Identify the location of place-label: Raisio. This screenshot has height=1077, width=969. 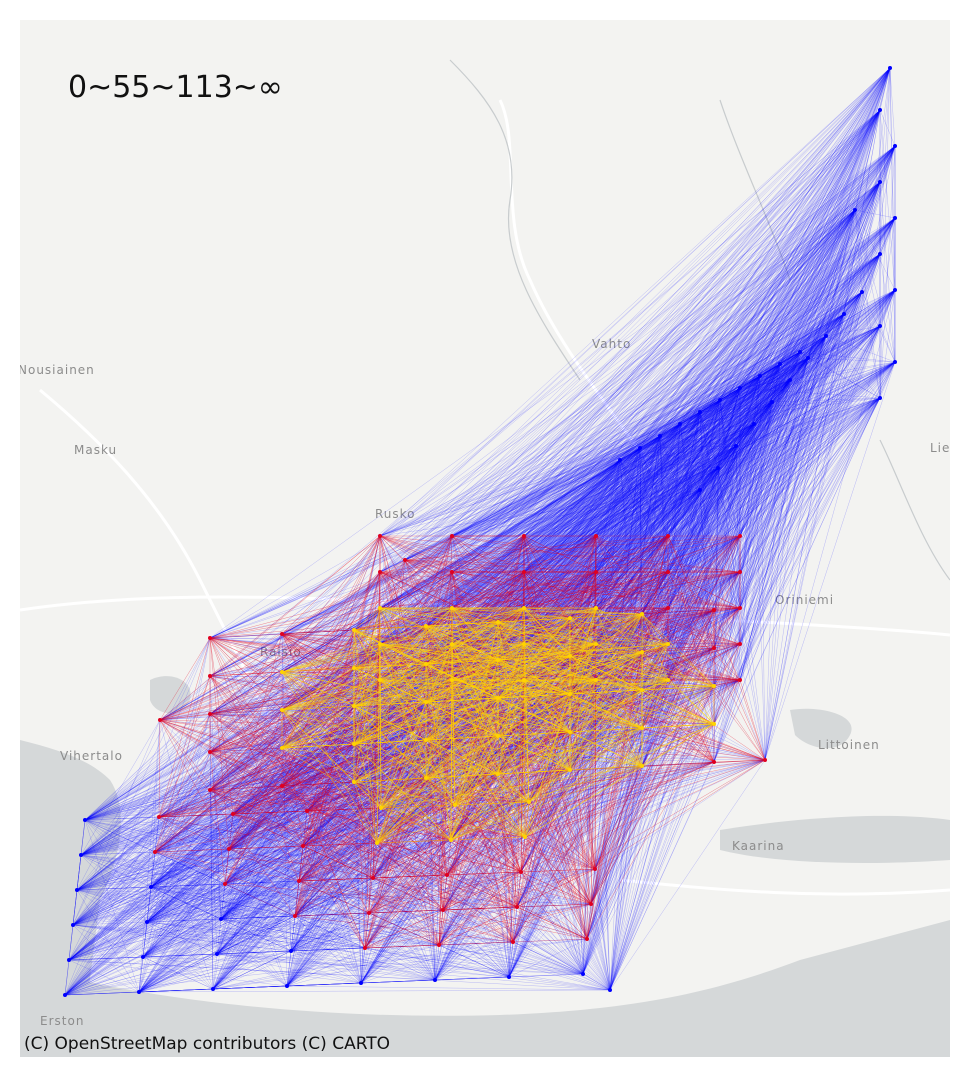
(281, 652).